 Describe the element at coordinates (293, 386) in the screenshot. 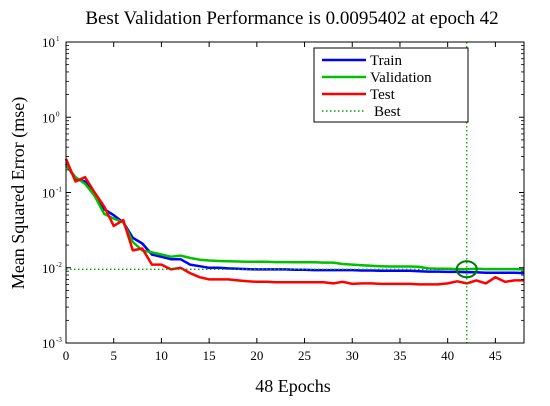

I see `x-axis-label: 48 Epochs` at that location.